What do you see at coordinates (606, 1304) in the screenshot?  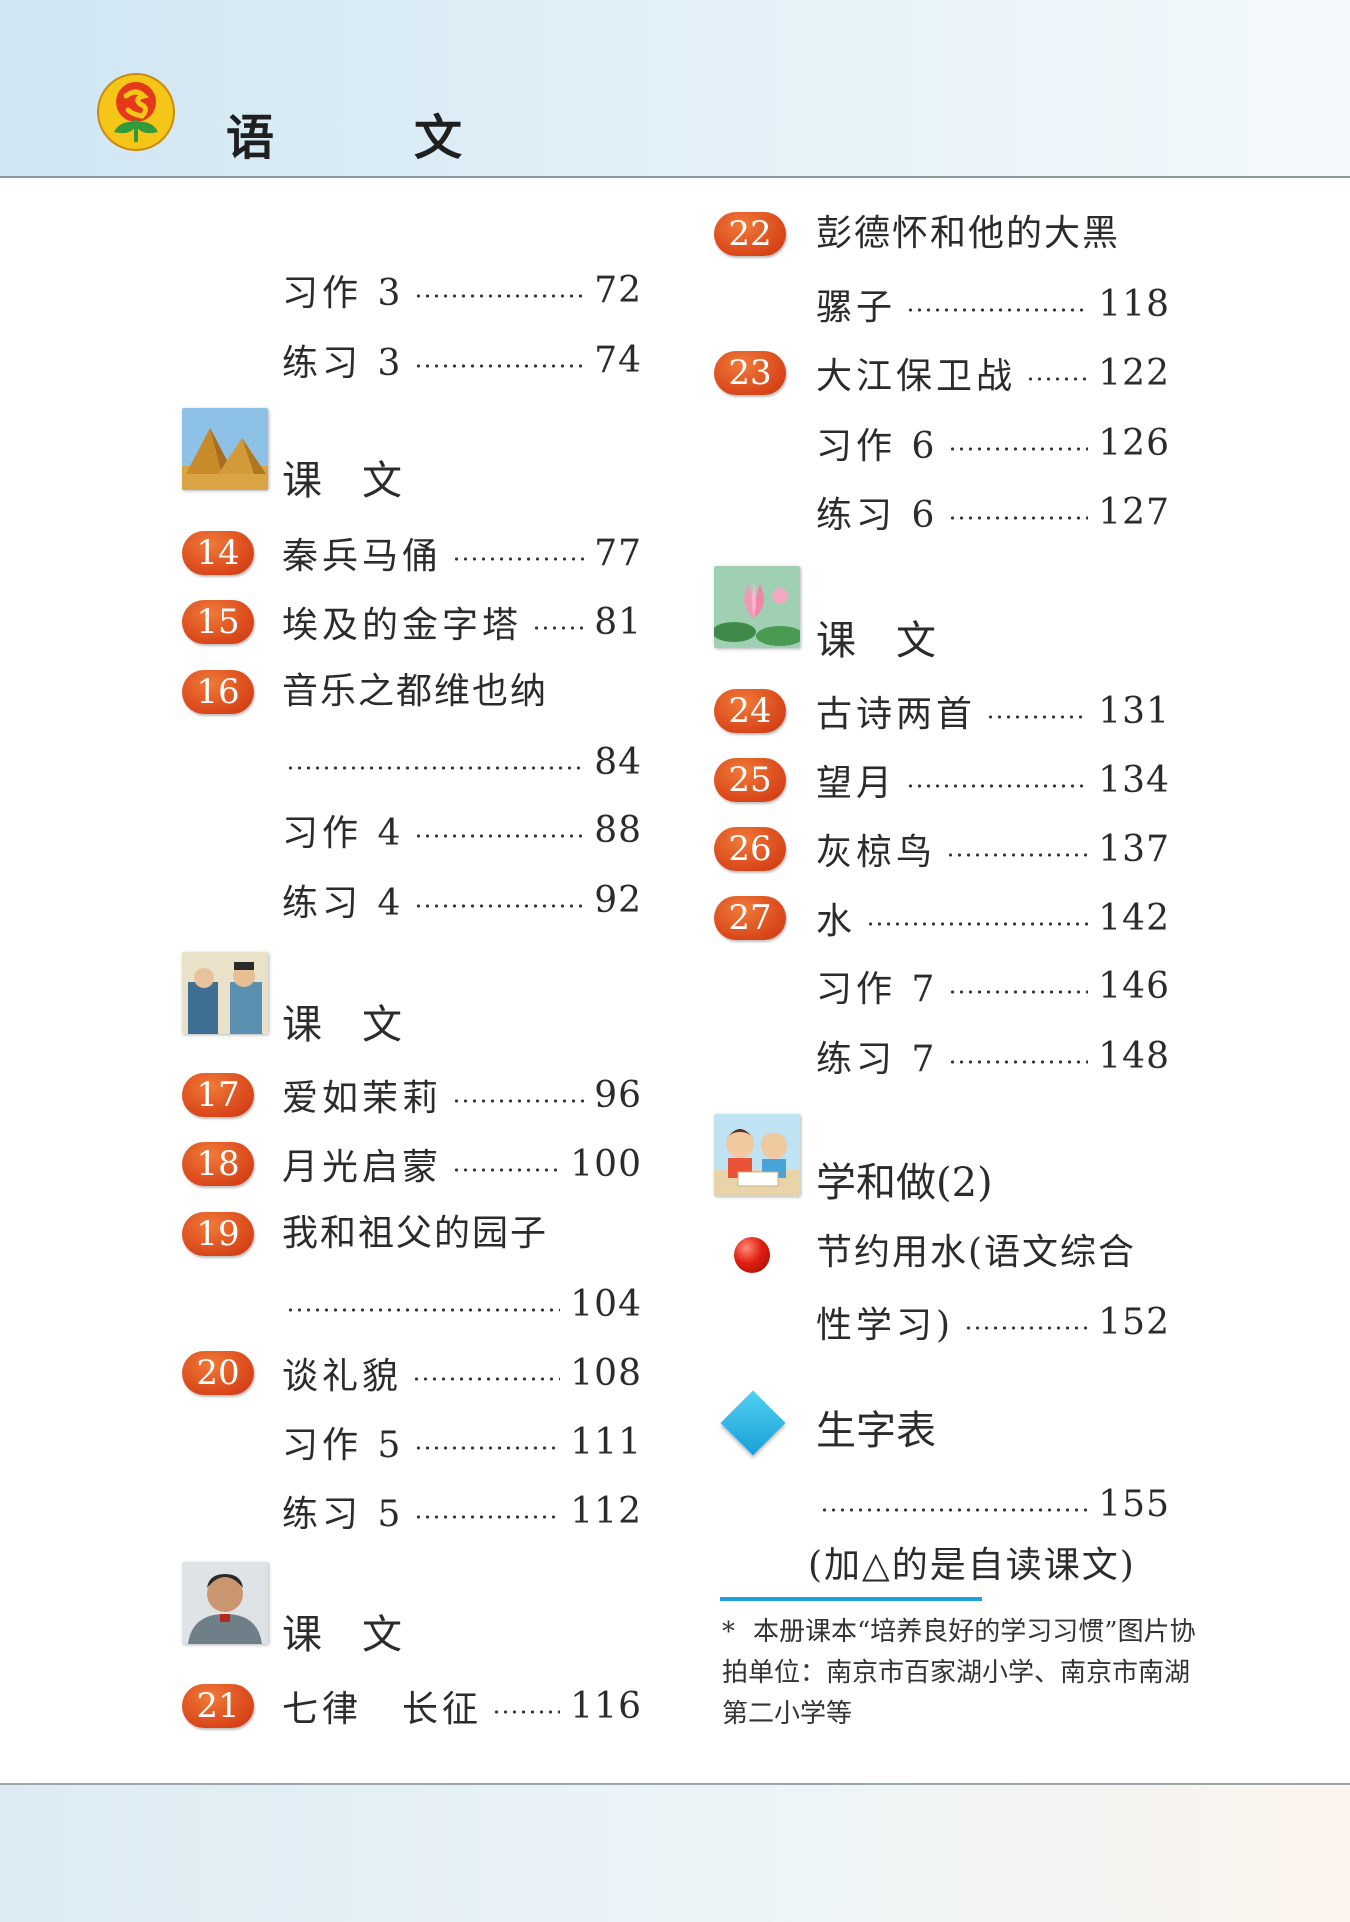 I see `toc-page: 104` at bounding box center [606, 1304].